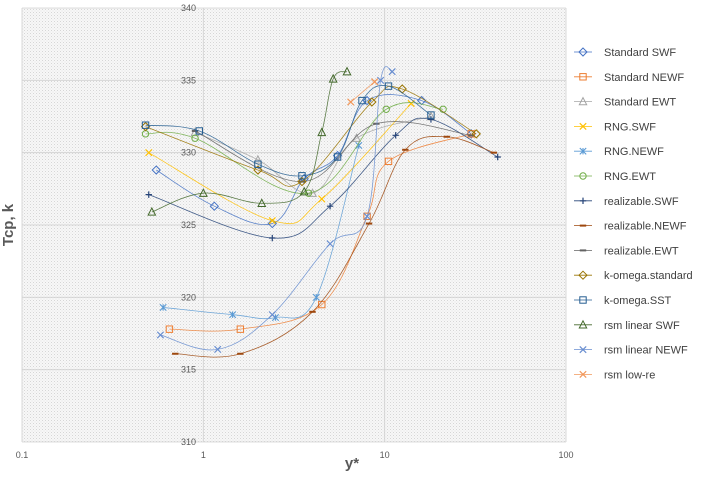 The image size is (703, 500). I want to click on y-tick-label: 330, so click(188, 153).